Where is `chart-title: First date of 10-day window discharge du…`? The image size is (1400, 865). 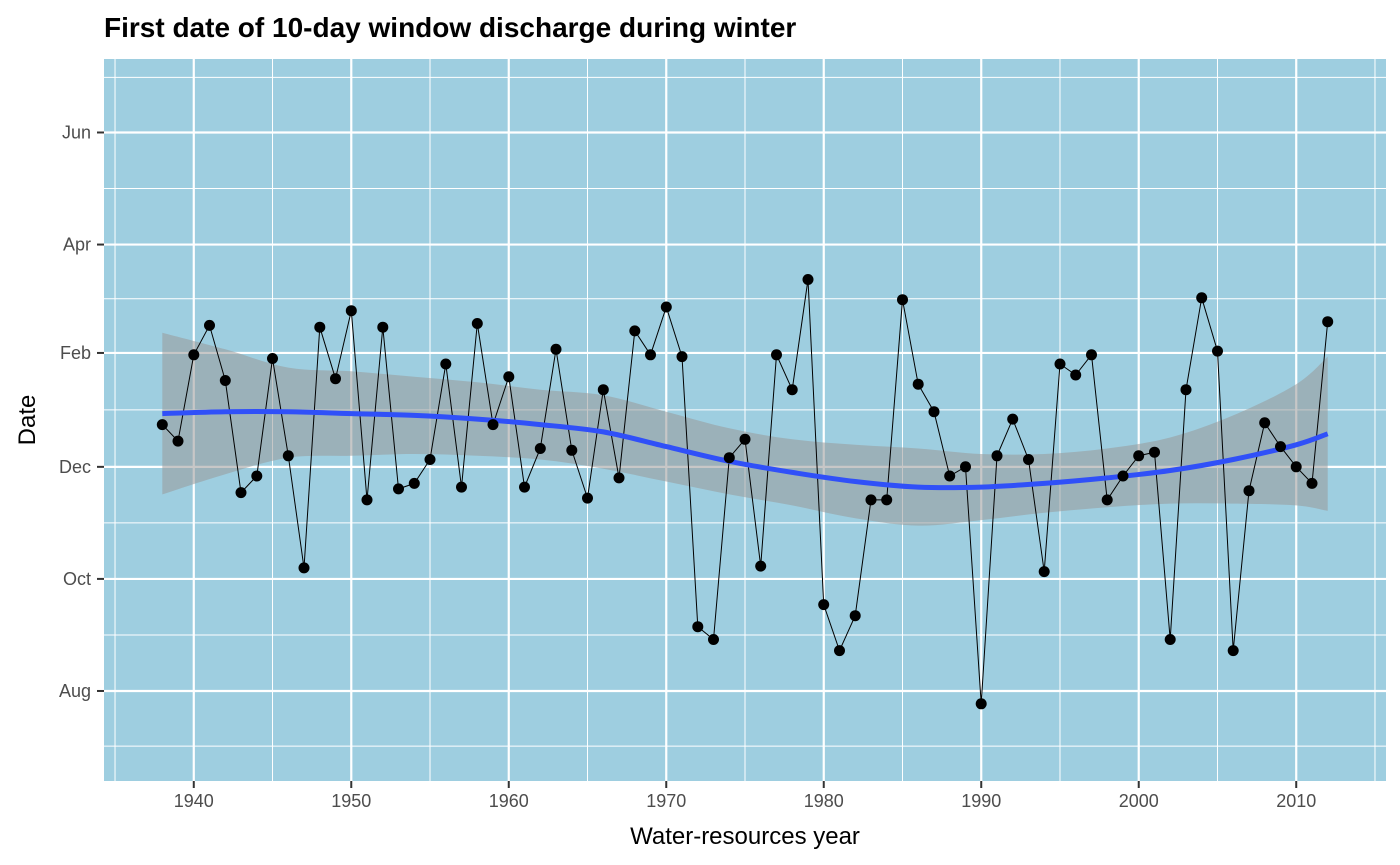 chart-title: First date of 10-day window discharge du… is located at coordinates (450, 27).